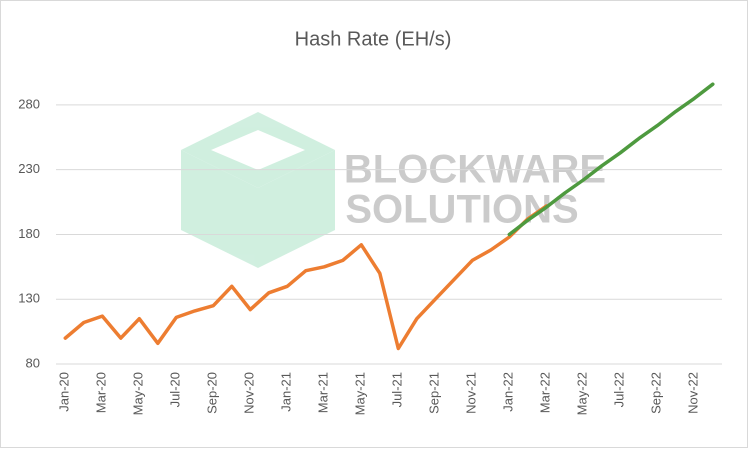 The width and height of the screenshot is (748, 453). Describe the element at coordinates (286, 392) in the screenshot. I see `x-tick-label: Jan-21` at that location.